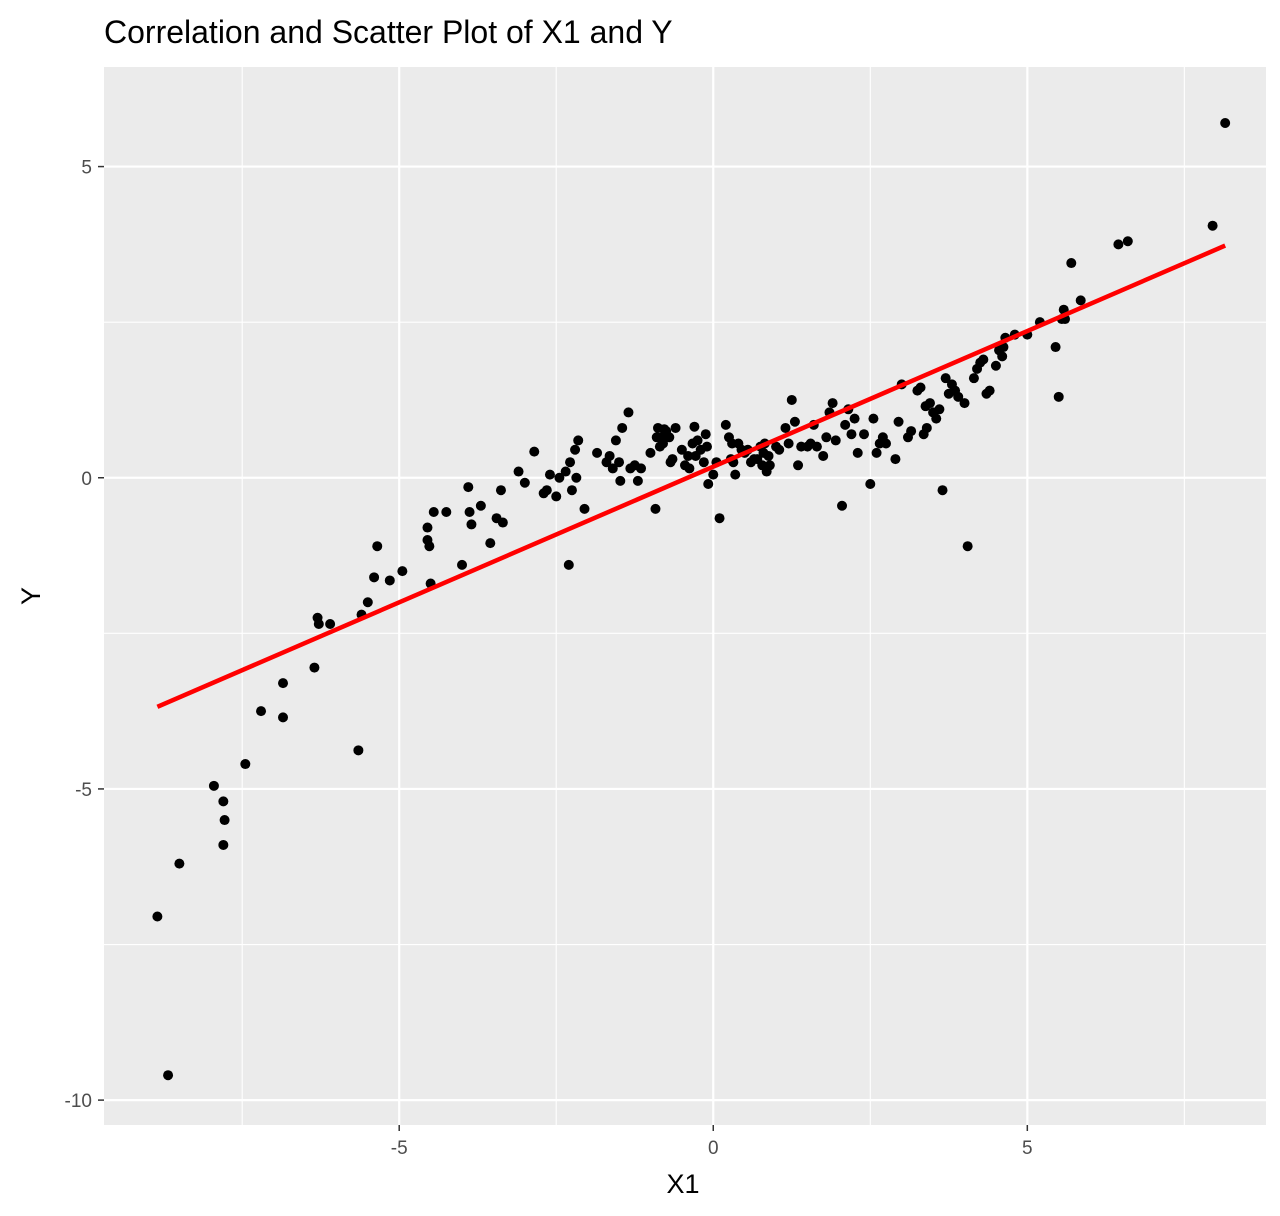 The width and height of the screenshot is (1280, 1216). I want to click on x-tick-label: 5, so click(1027, 1148).